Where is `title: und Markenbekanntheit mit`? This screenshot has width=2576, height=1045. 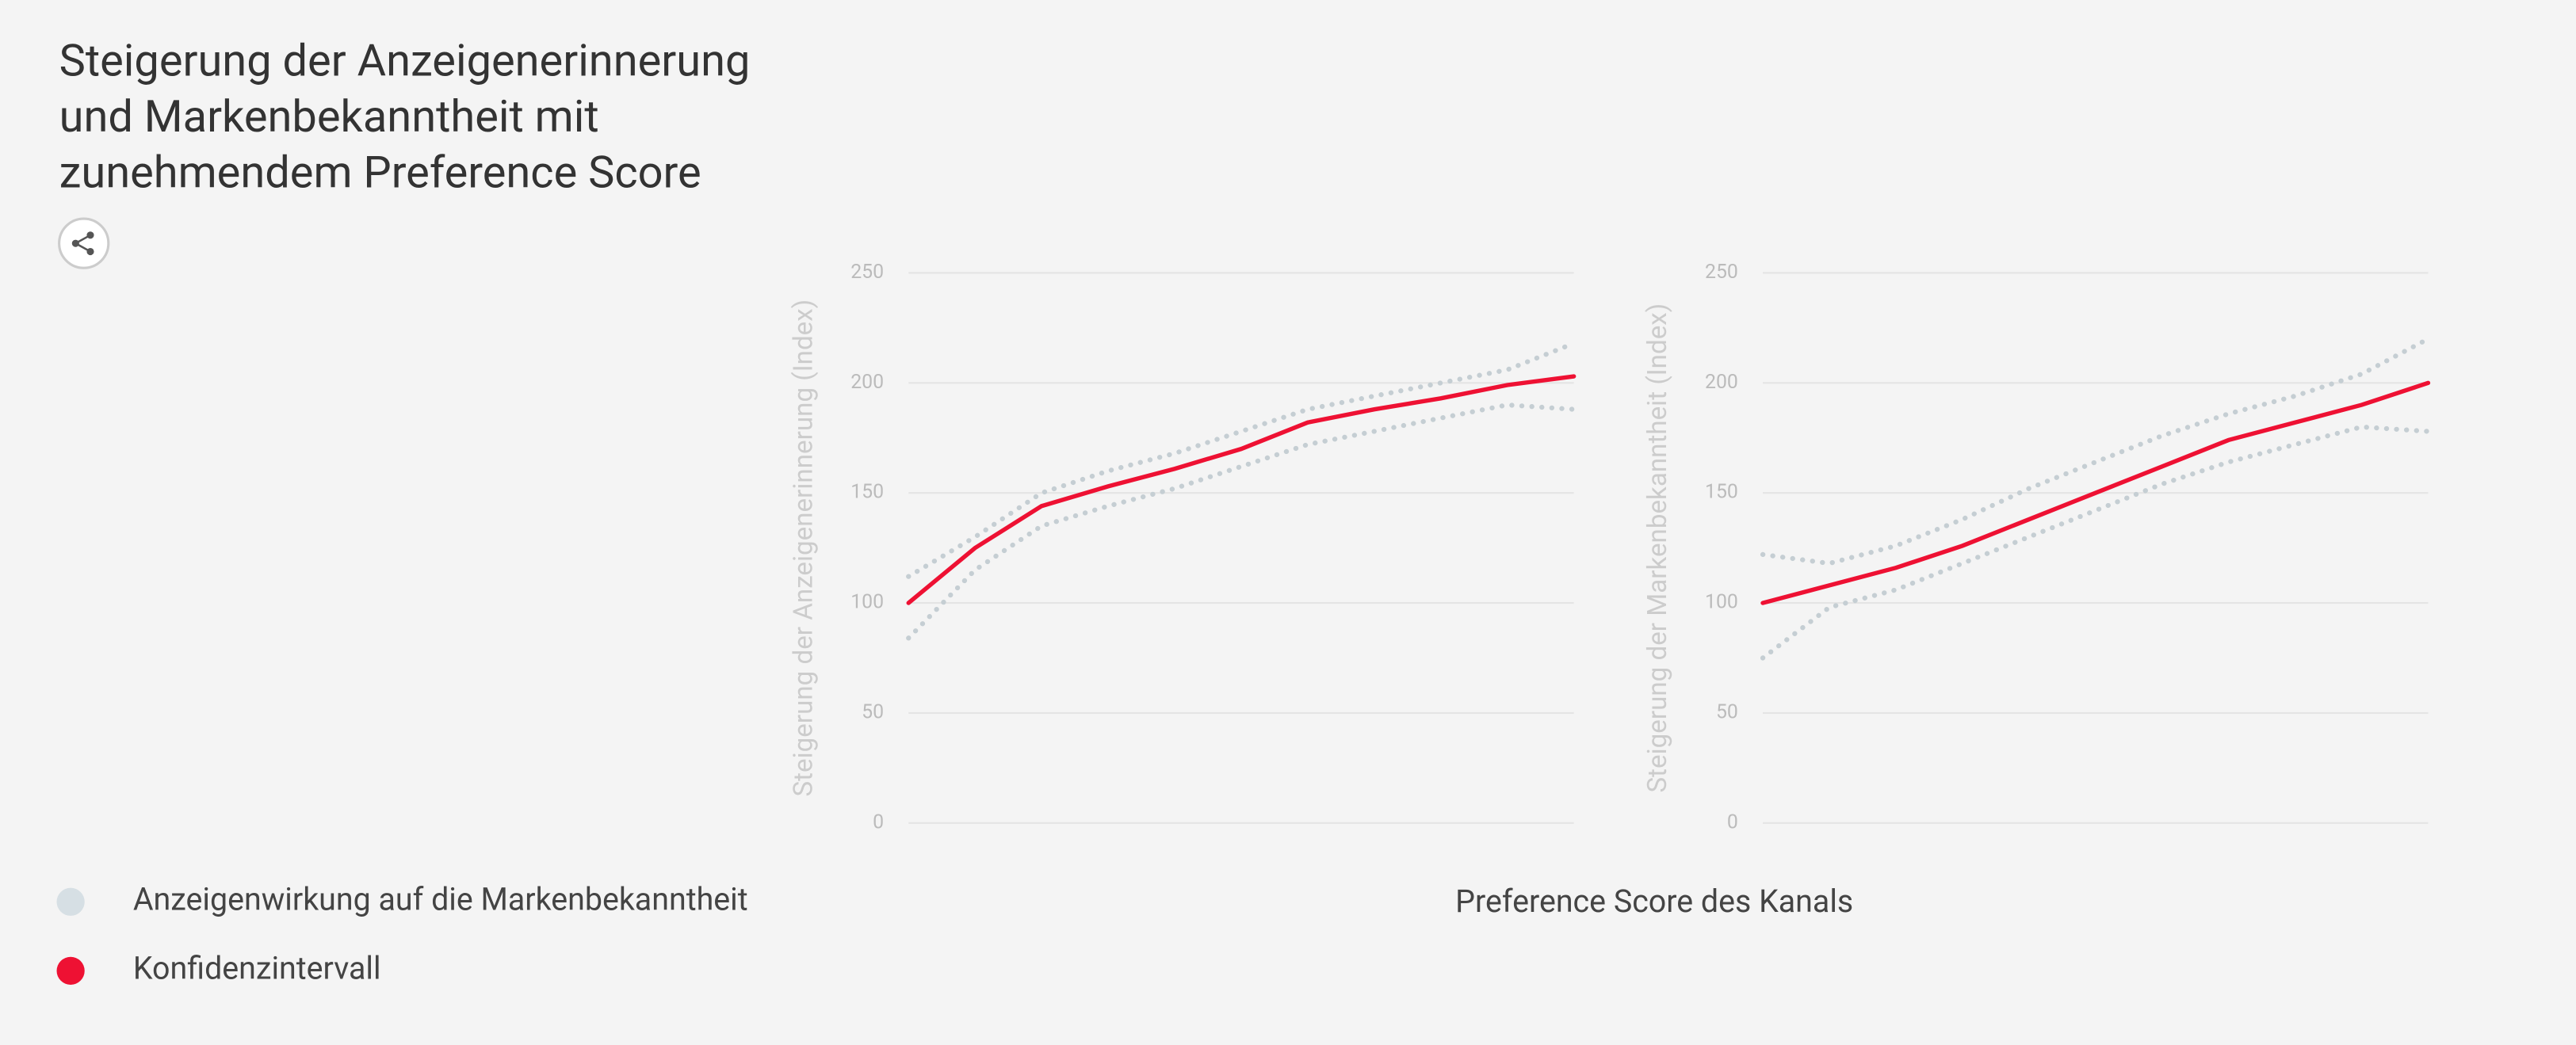
title: und Markenbekanntheit mit is located at coordinates (329, 116).